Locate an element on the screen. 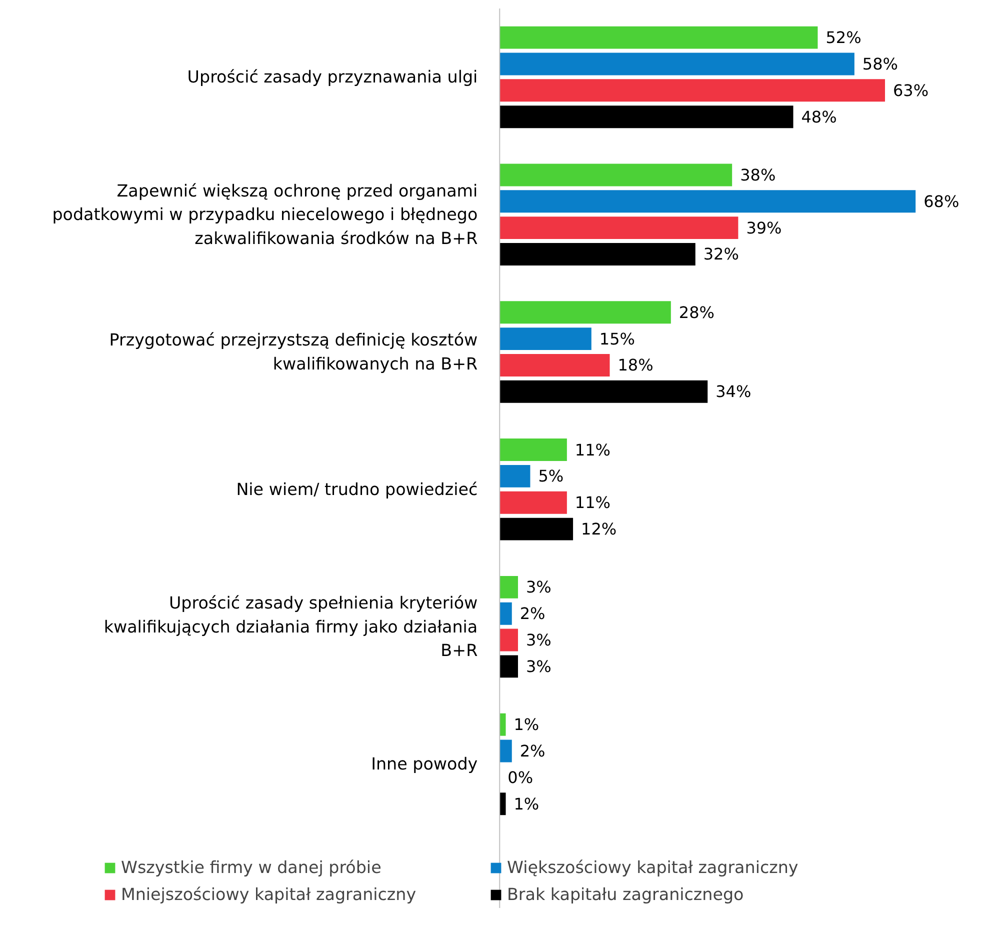 This screenshot has width=991, height=931. data-label: 58% is located at coordinates (880, 64).